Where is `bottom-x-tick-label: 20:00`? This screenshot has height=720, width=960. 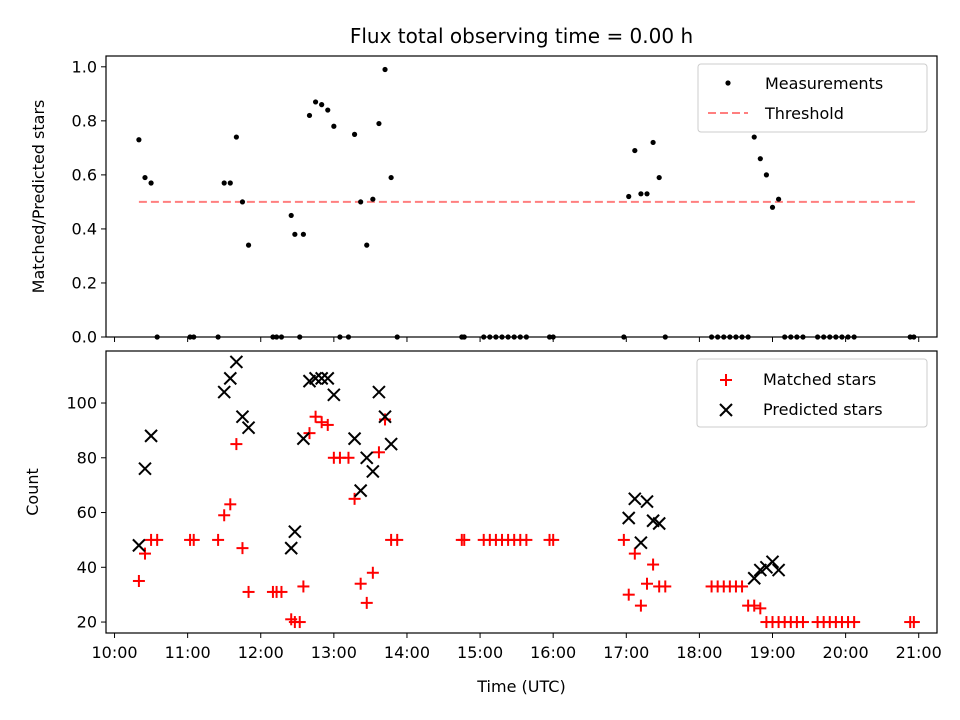
bottom-x-tick-label: 20:00 is located at coordinates (846, 652).